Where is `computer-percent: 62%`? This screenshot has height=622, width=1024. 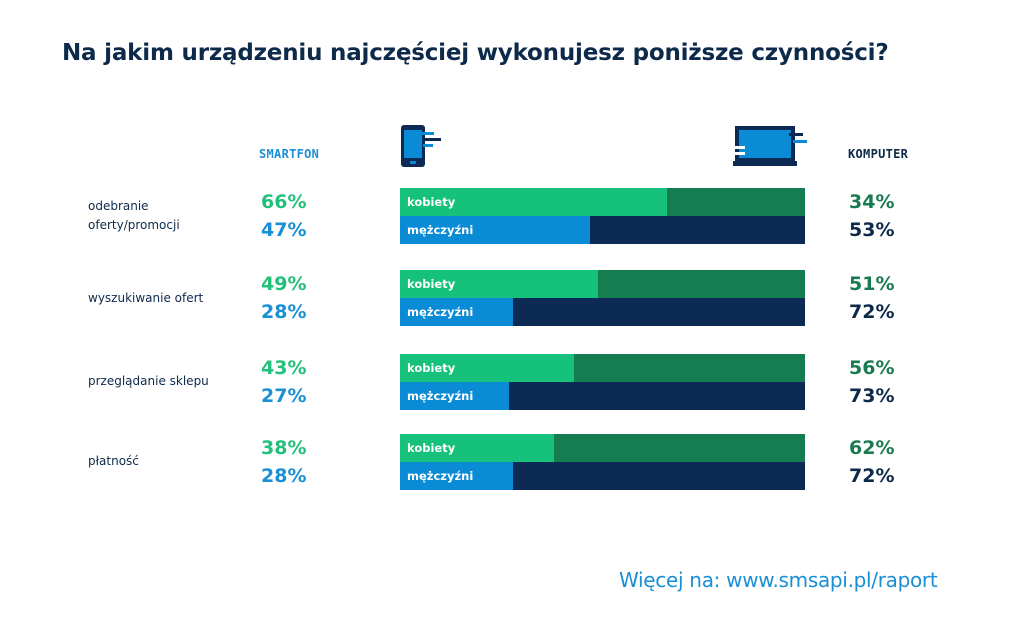
computer-percent: 62% is located at coordinates (872, 448).